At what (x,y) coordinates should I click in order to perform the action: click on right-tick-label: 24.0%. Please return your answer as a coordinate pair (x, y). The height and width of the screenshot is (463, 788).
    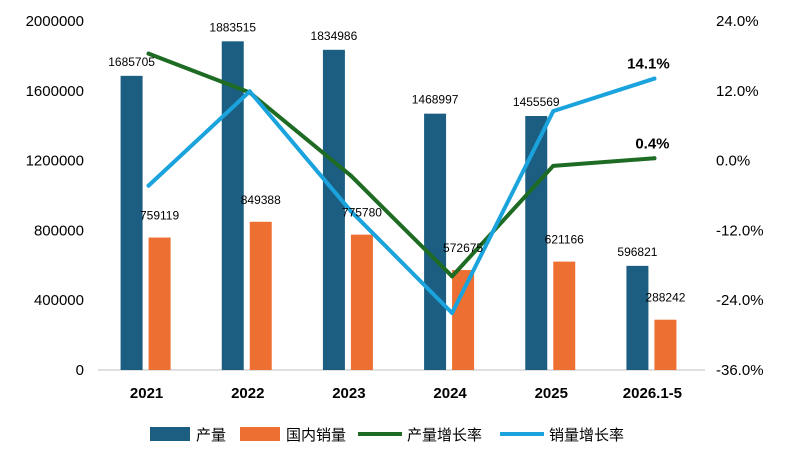
    Looking at the image, I should click on (737, 21).